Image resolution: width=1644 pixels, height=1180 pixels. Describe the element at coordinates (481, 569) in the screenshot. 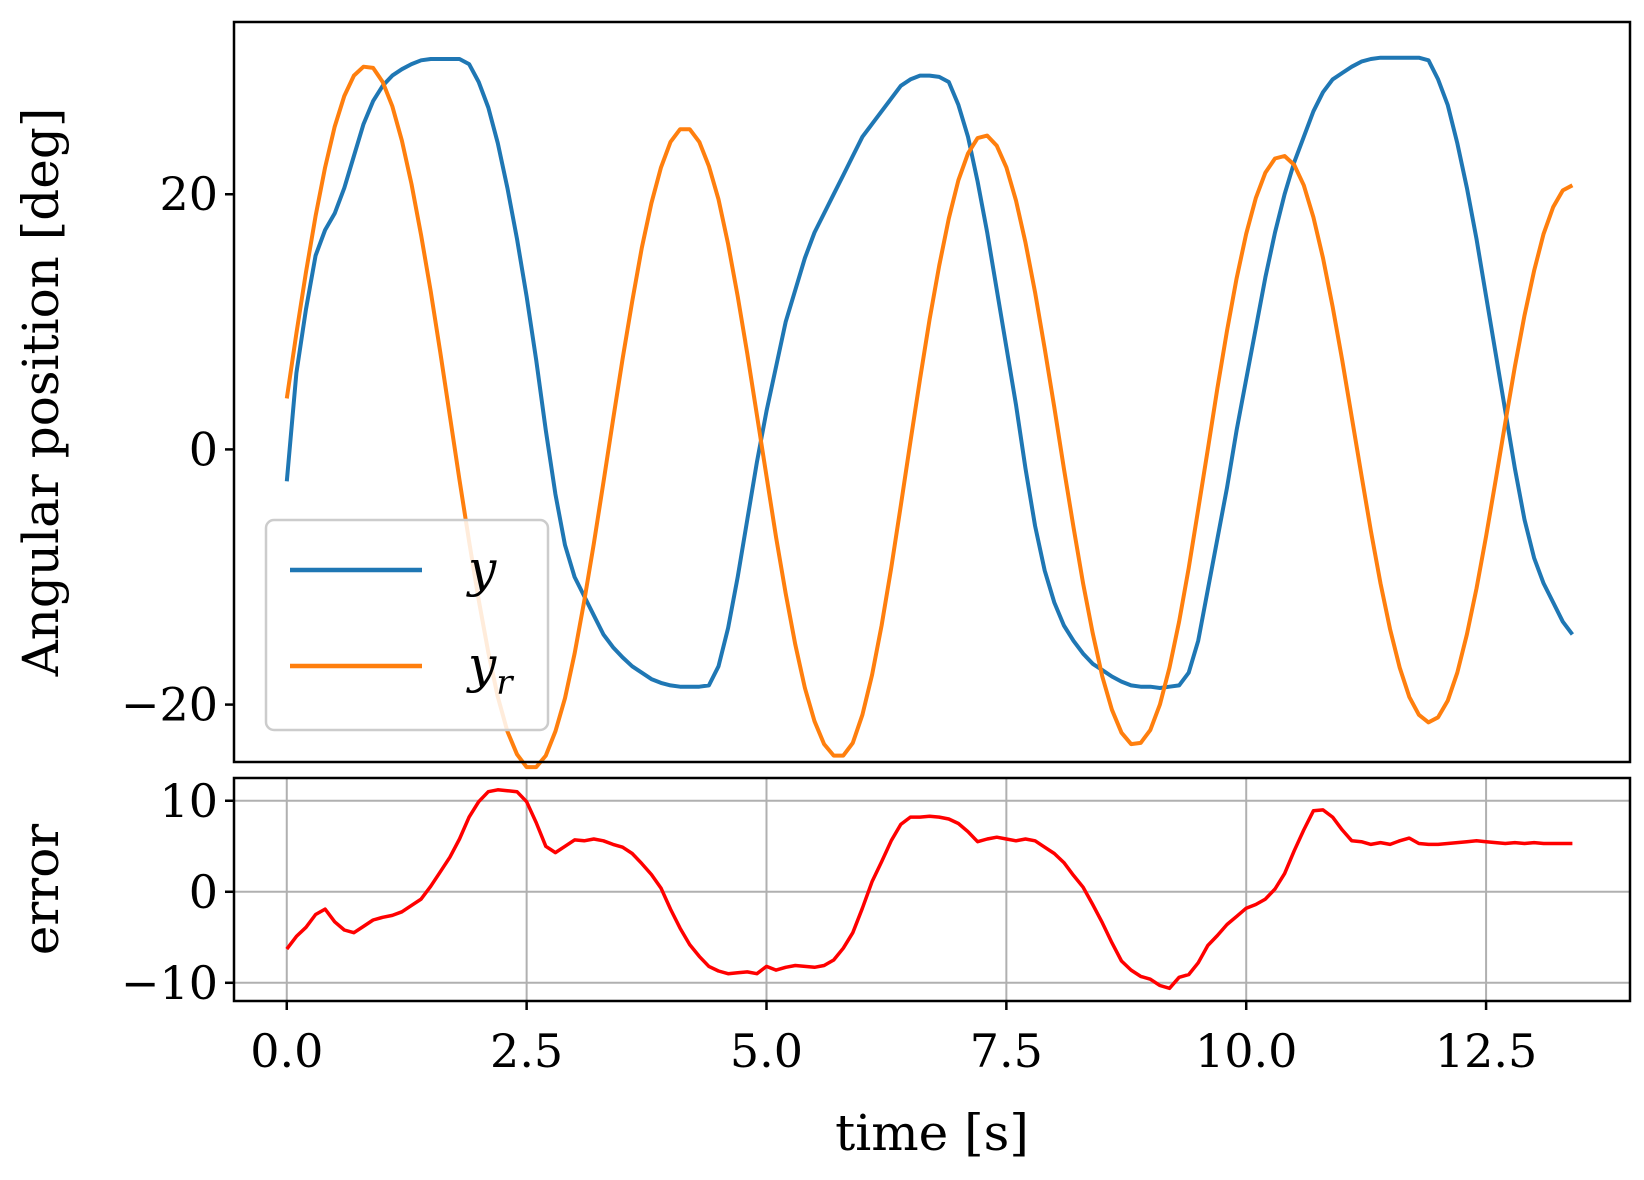

I see `legend-label-y: y` at that location.